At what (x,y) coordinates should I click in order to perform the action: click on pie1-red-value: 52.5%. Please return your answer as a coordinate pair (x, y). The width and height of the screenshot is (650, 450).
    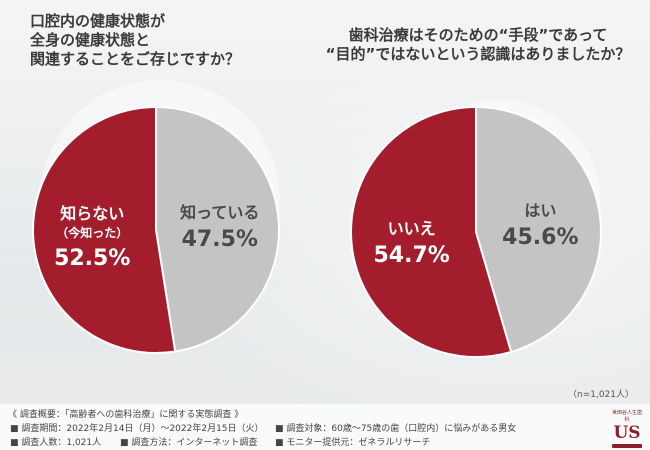
    Looking at the image, I should click on (92, 258).